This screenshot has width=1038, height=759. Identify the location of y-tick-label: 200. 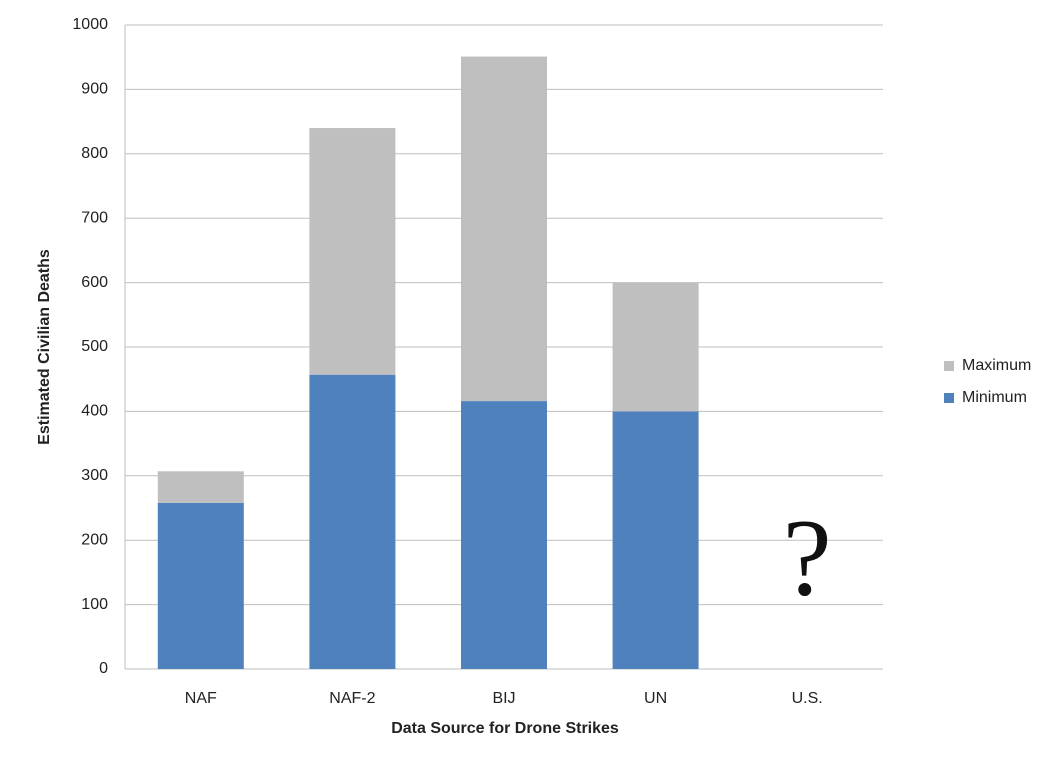
(94, 539).